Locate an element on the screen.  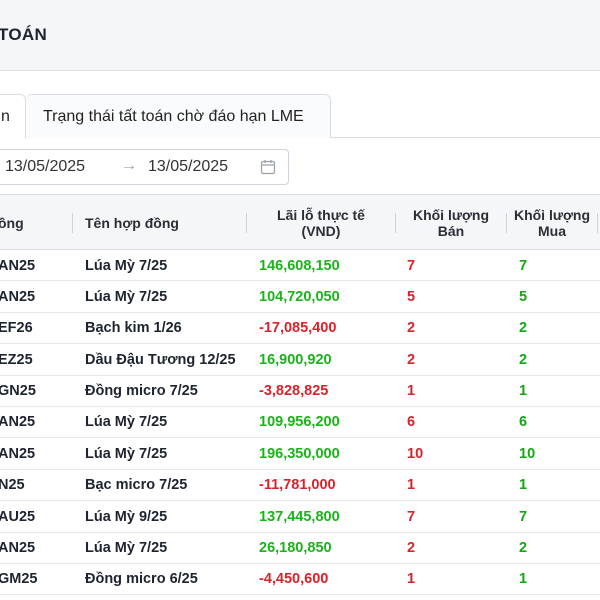
buy-volume-cell: 6 is located at coordinates (523, 422).